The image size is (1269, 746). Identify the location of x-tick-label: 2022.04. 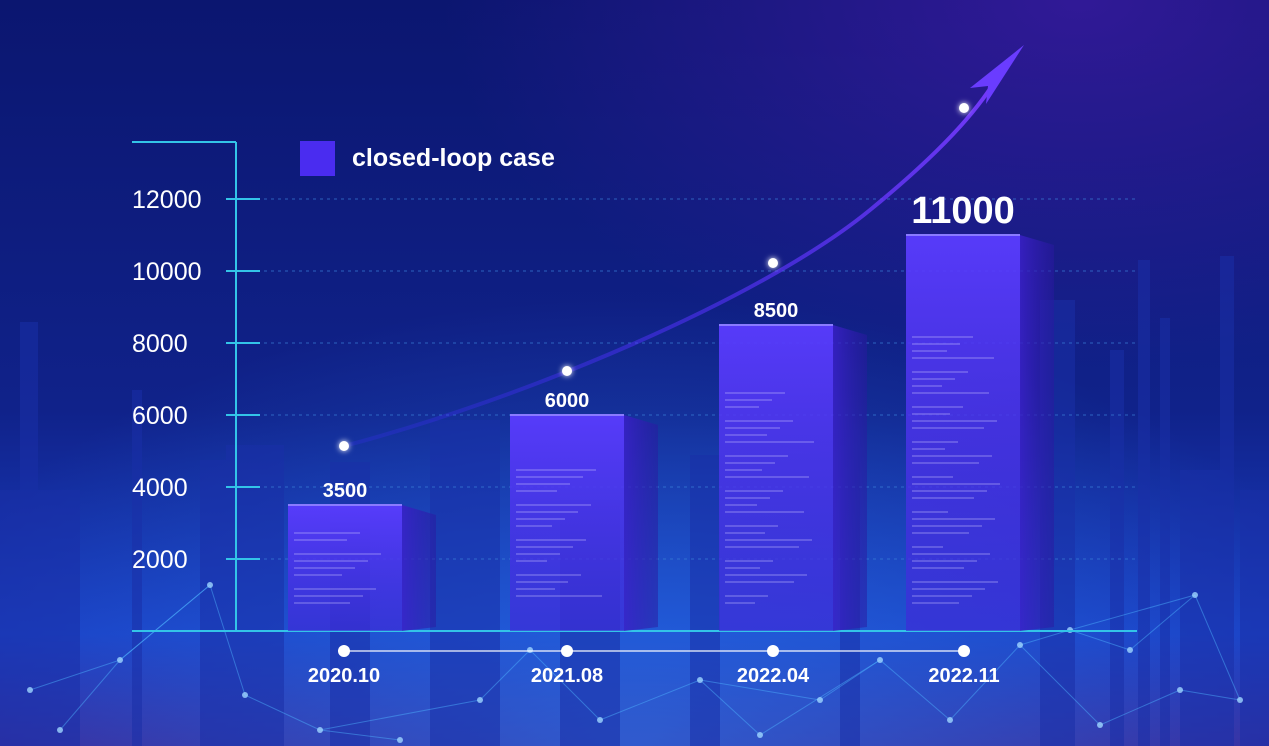
(773, 676).